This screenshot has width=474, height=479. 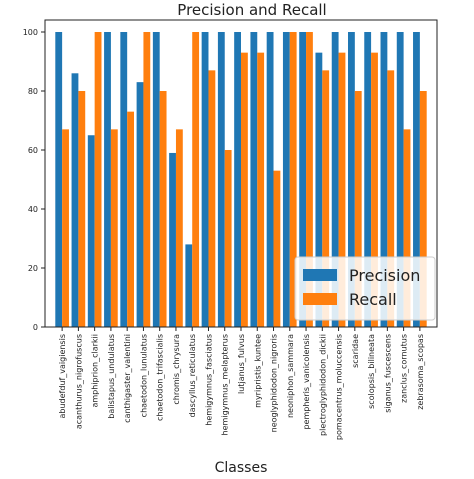 What do you see at coordinates (228, 238) in the screenshot?
I see `bar-recall-hemigymnus_melapterus` at bounding box center [228, 238].